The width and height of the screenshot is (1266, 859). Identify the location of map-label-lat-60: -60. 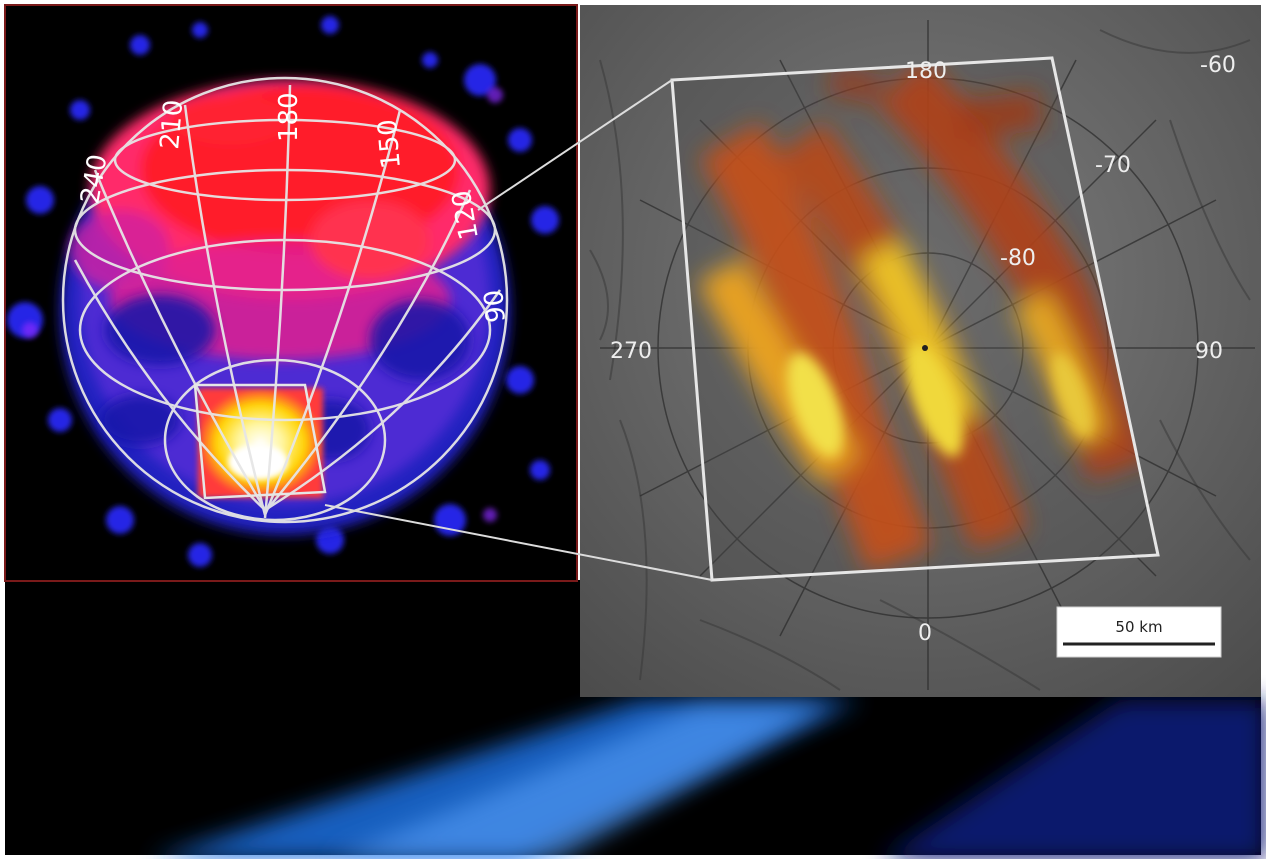
(1218, 65).